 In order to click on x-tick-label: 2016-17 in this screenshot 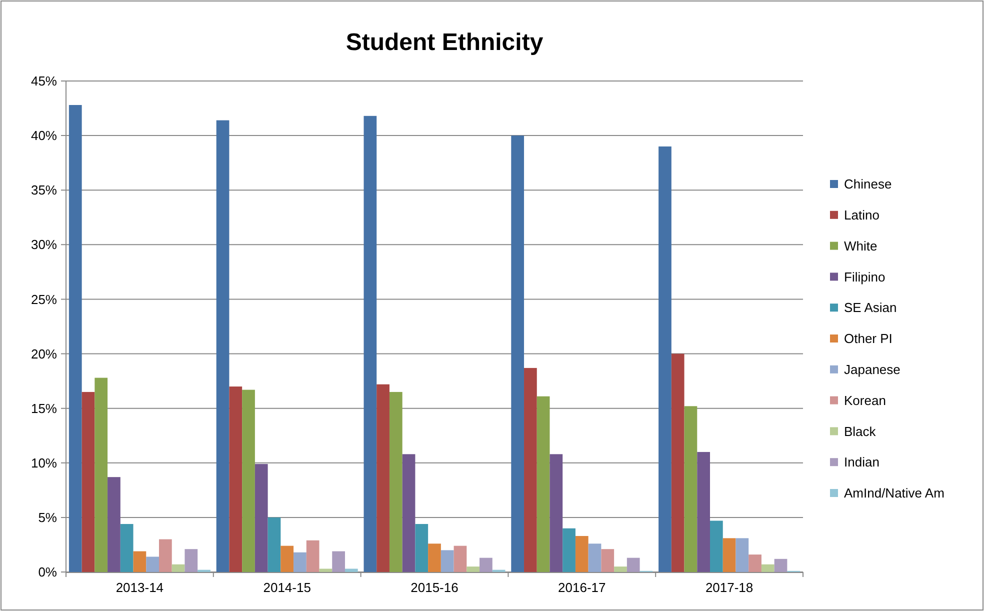, I will do `click(582, 587)`.